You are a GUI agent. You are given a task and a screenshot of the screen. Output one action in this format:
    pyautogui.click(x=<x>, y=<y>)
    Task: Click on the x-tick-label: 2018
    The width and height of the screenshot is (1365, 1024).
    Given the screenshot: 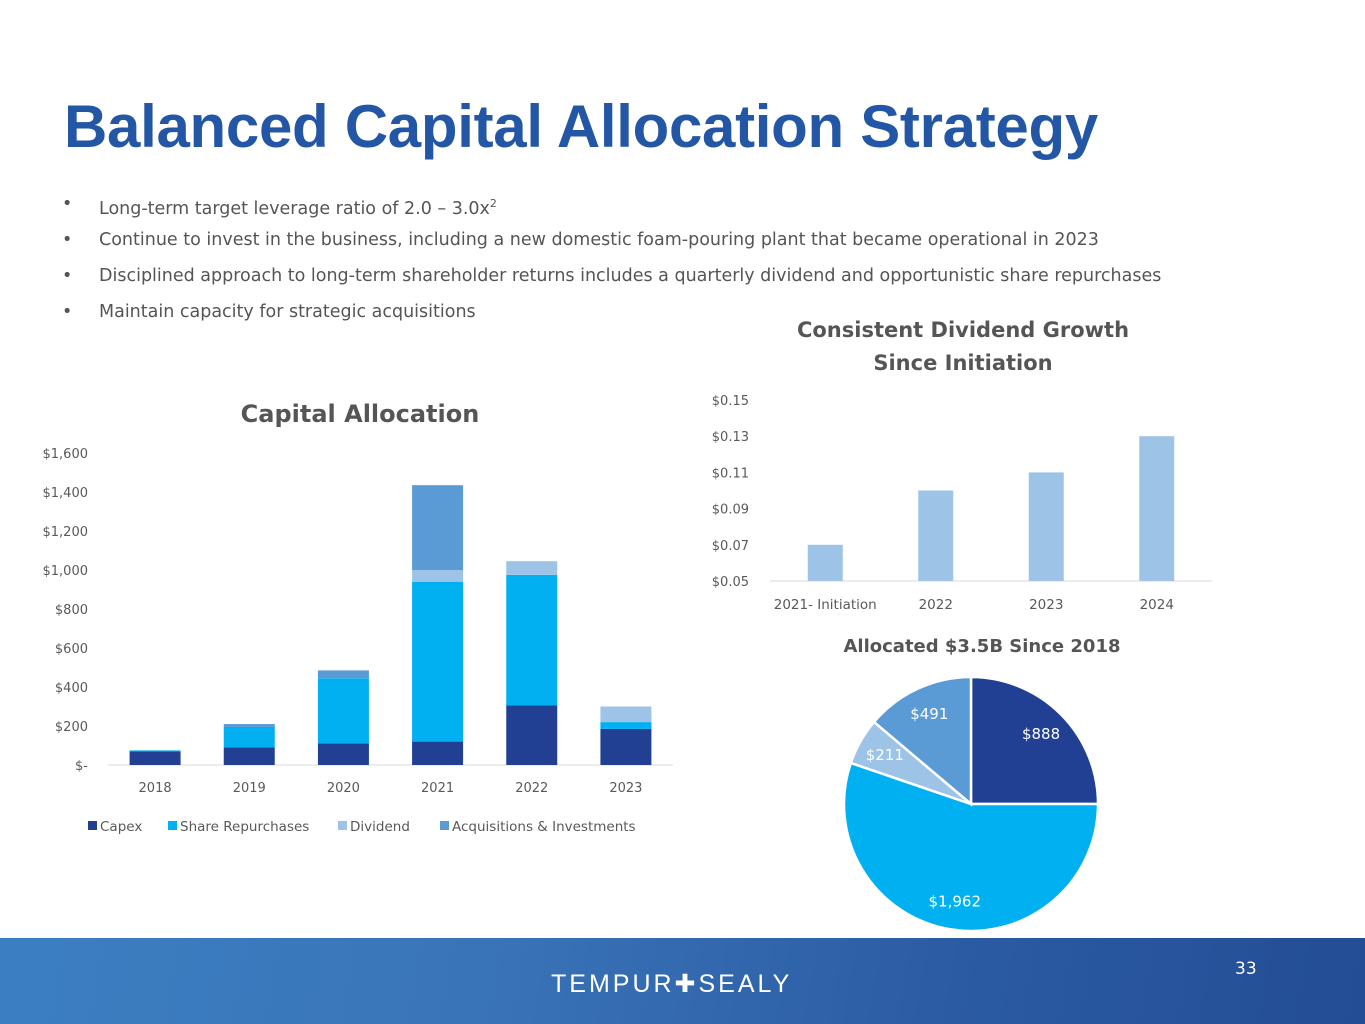 What is the action you would take?
    pyautogui.click(x=155, y=788)
    